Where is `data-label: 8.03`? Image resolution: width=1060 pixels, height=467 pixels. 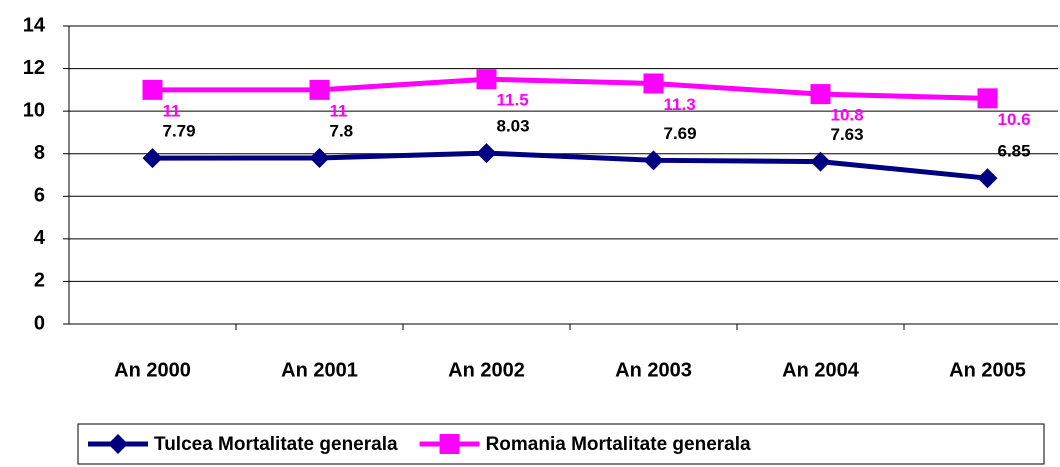 data-label: 8.03 is located at coordinates (513, 126).